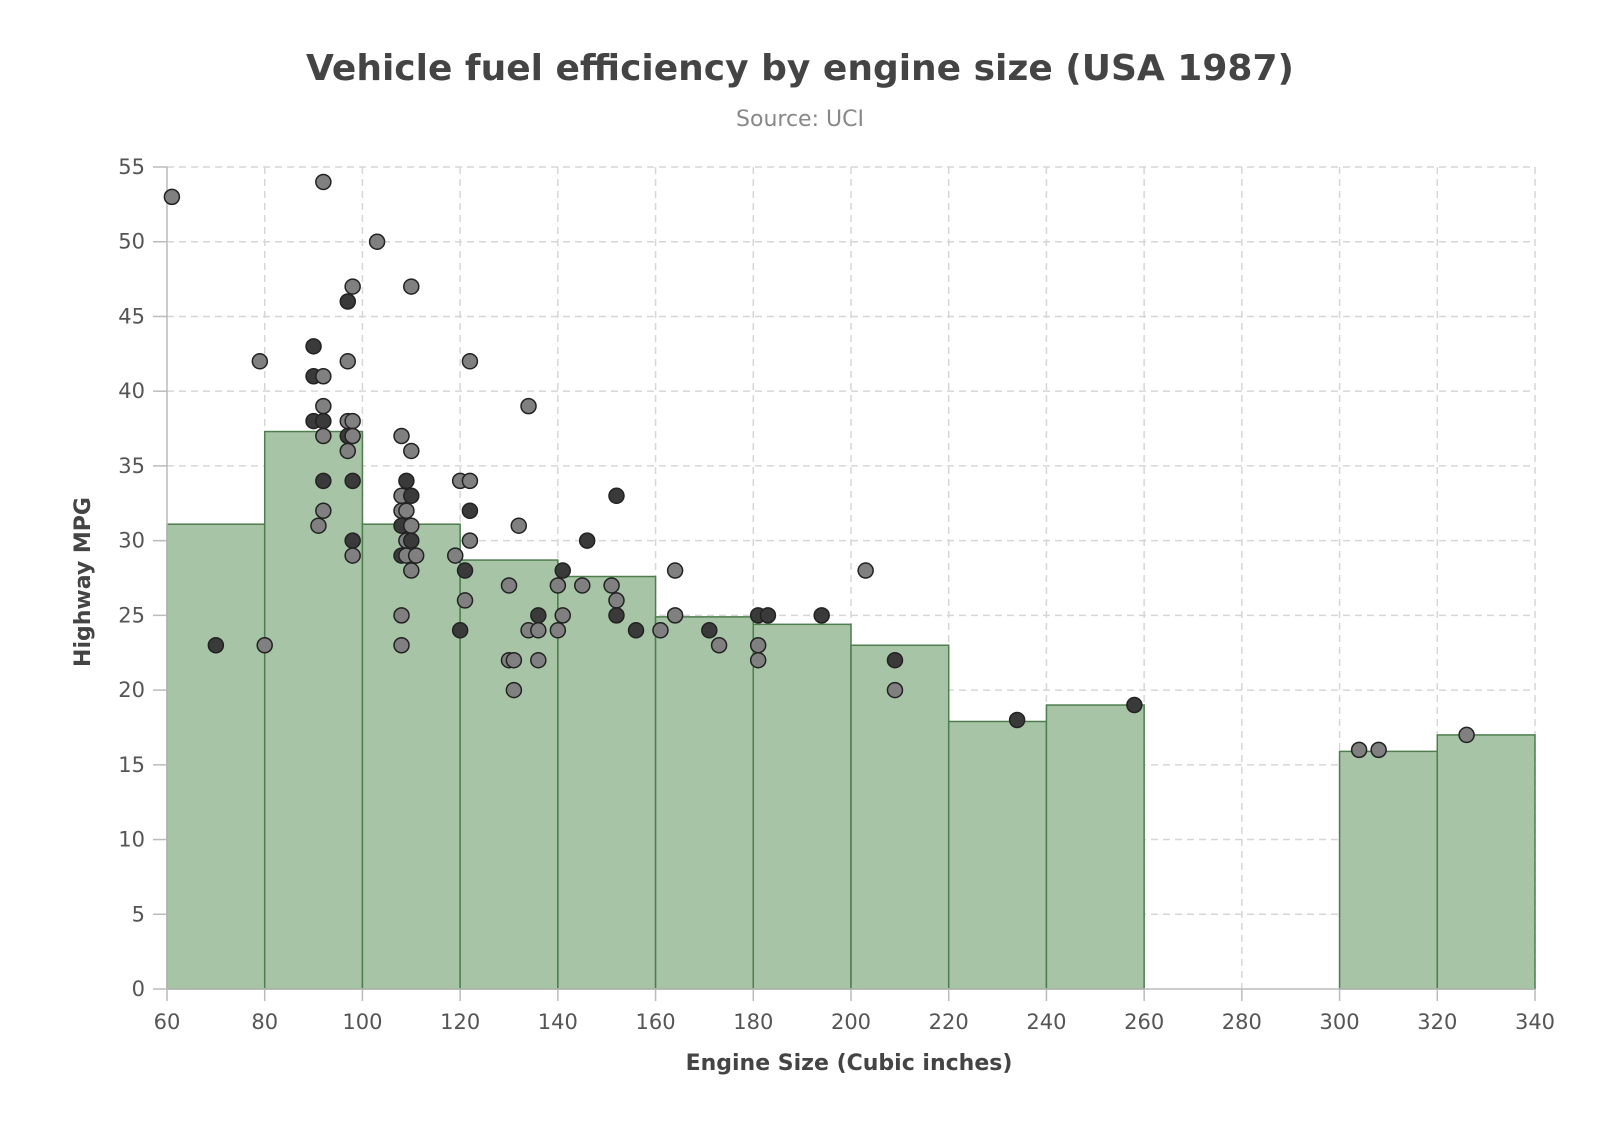  Describe the element at coordinates (131, 690) in the screenshot. I see `y-tick-label: 20` at that location.